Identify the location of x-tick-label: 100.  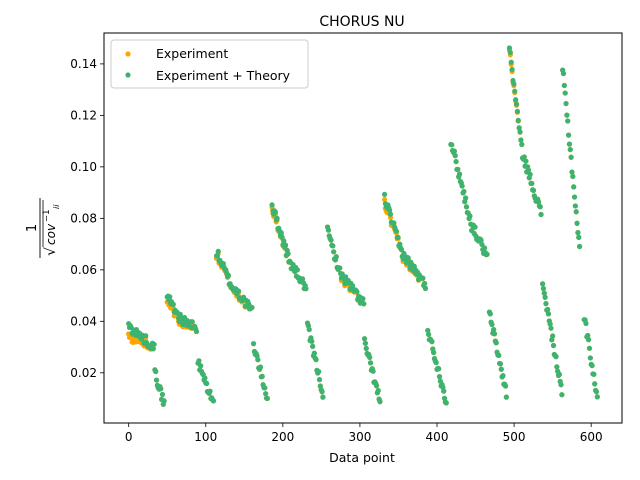
(205, 437).